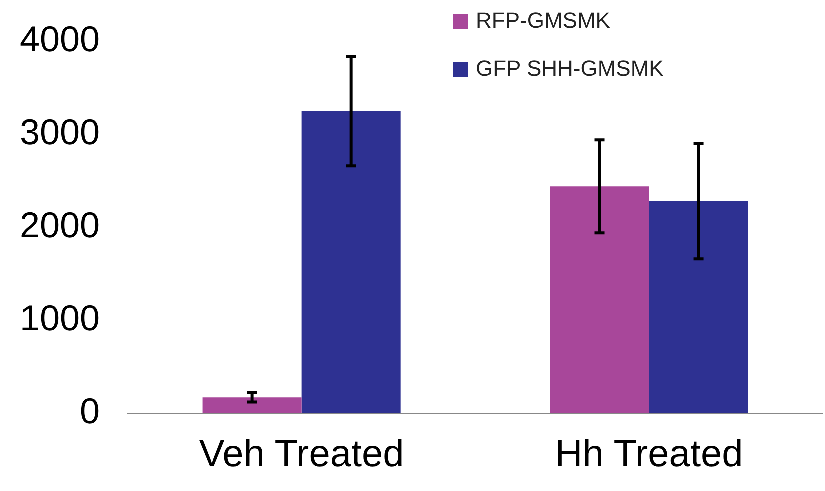 Image resolution: width=825 pixels, height=491 pixels. Describe the element at coordinates (60, 225) in the screenshot. I see `y-tick-label: 2000` at that location.